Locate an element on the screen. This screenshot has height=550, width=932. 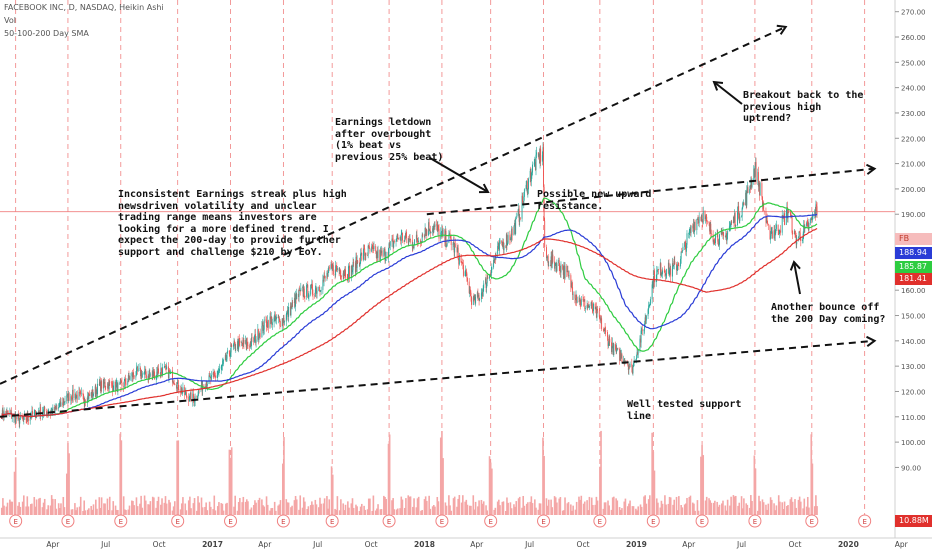
x-tick-label: 2018 is located at coordinates (424, 544).